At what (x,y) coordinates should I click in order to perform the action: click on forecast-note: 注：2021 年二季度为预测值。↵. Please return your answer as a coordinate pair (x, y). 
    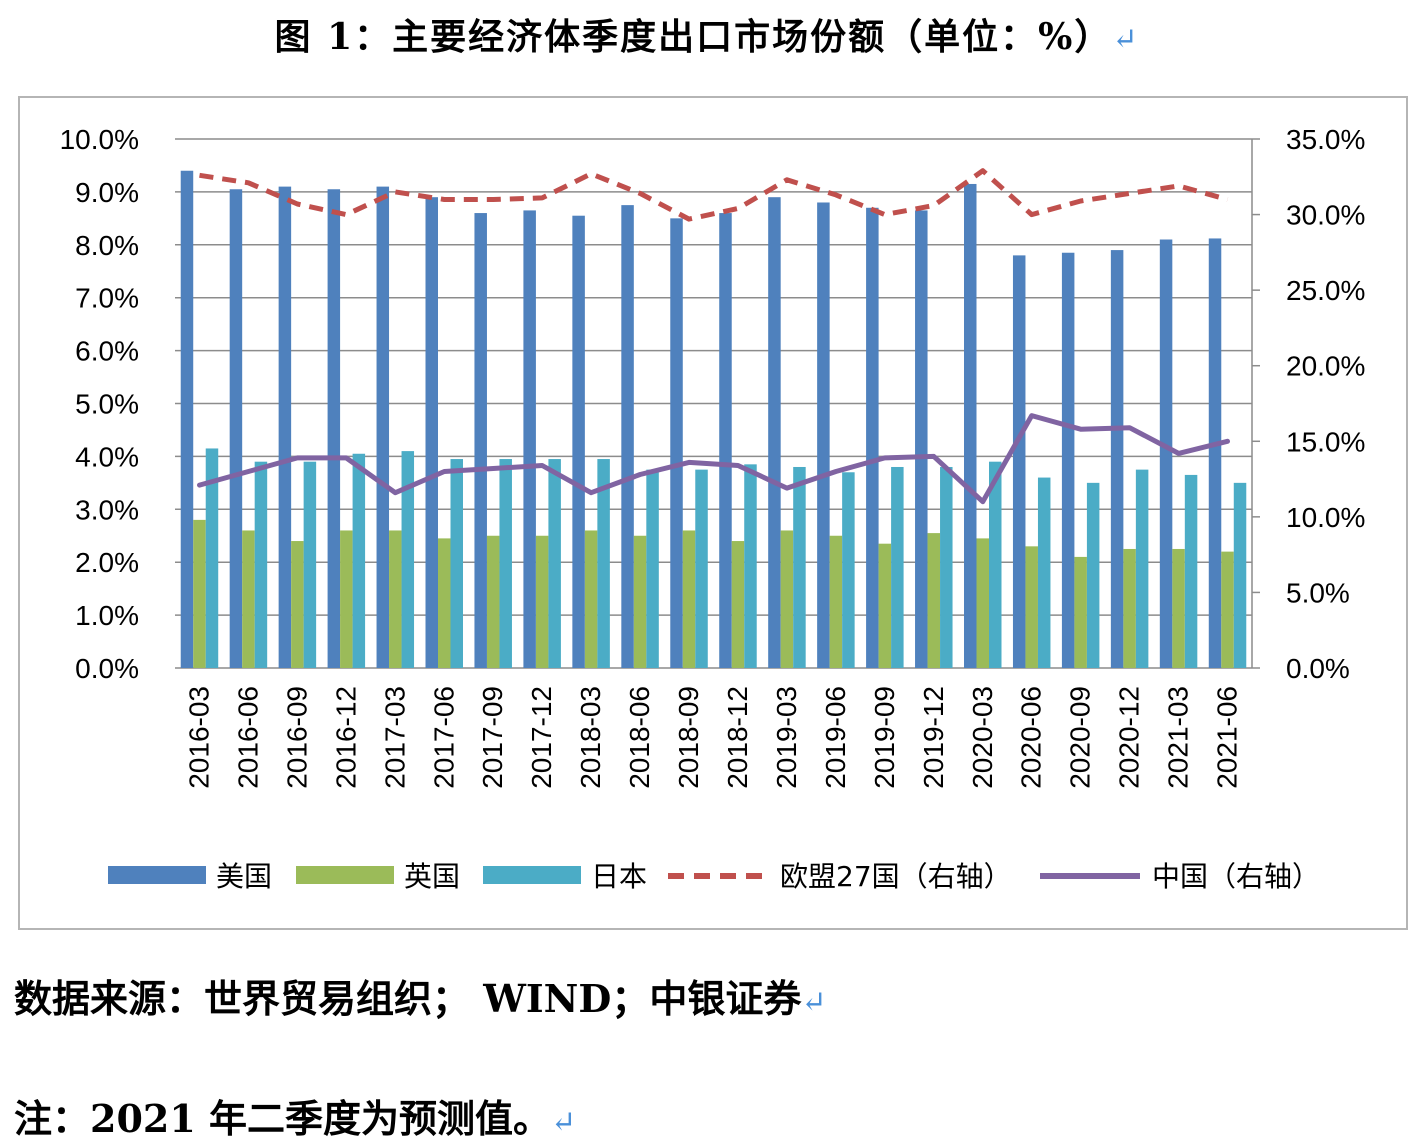
    Looking at the image, I should click on (295, 1115).